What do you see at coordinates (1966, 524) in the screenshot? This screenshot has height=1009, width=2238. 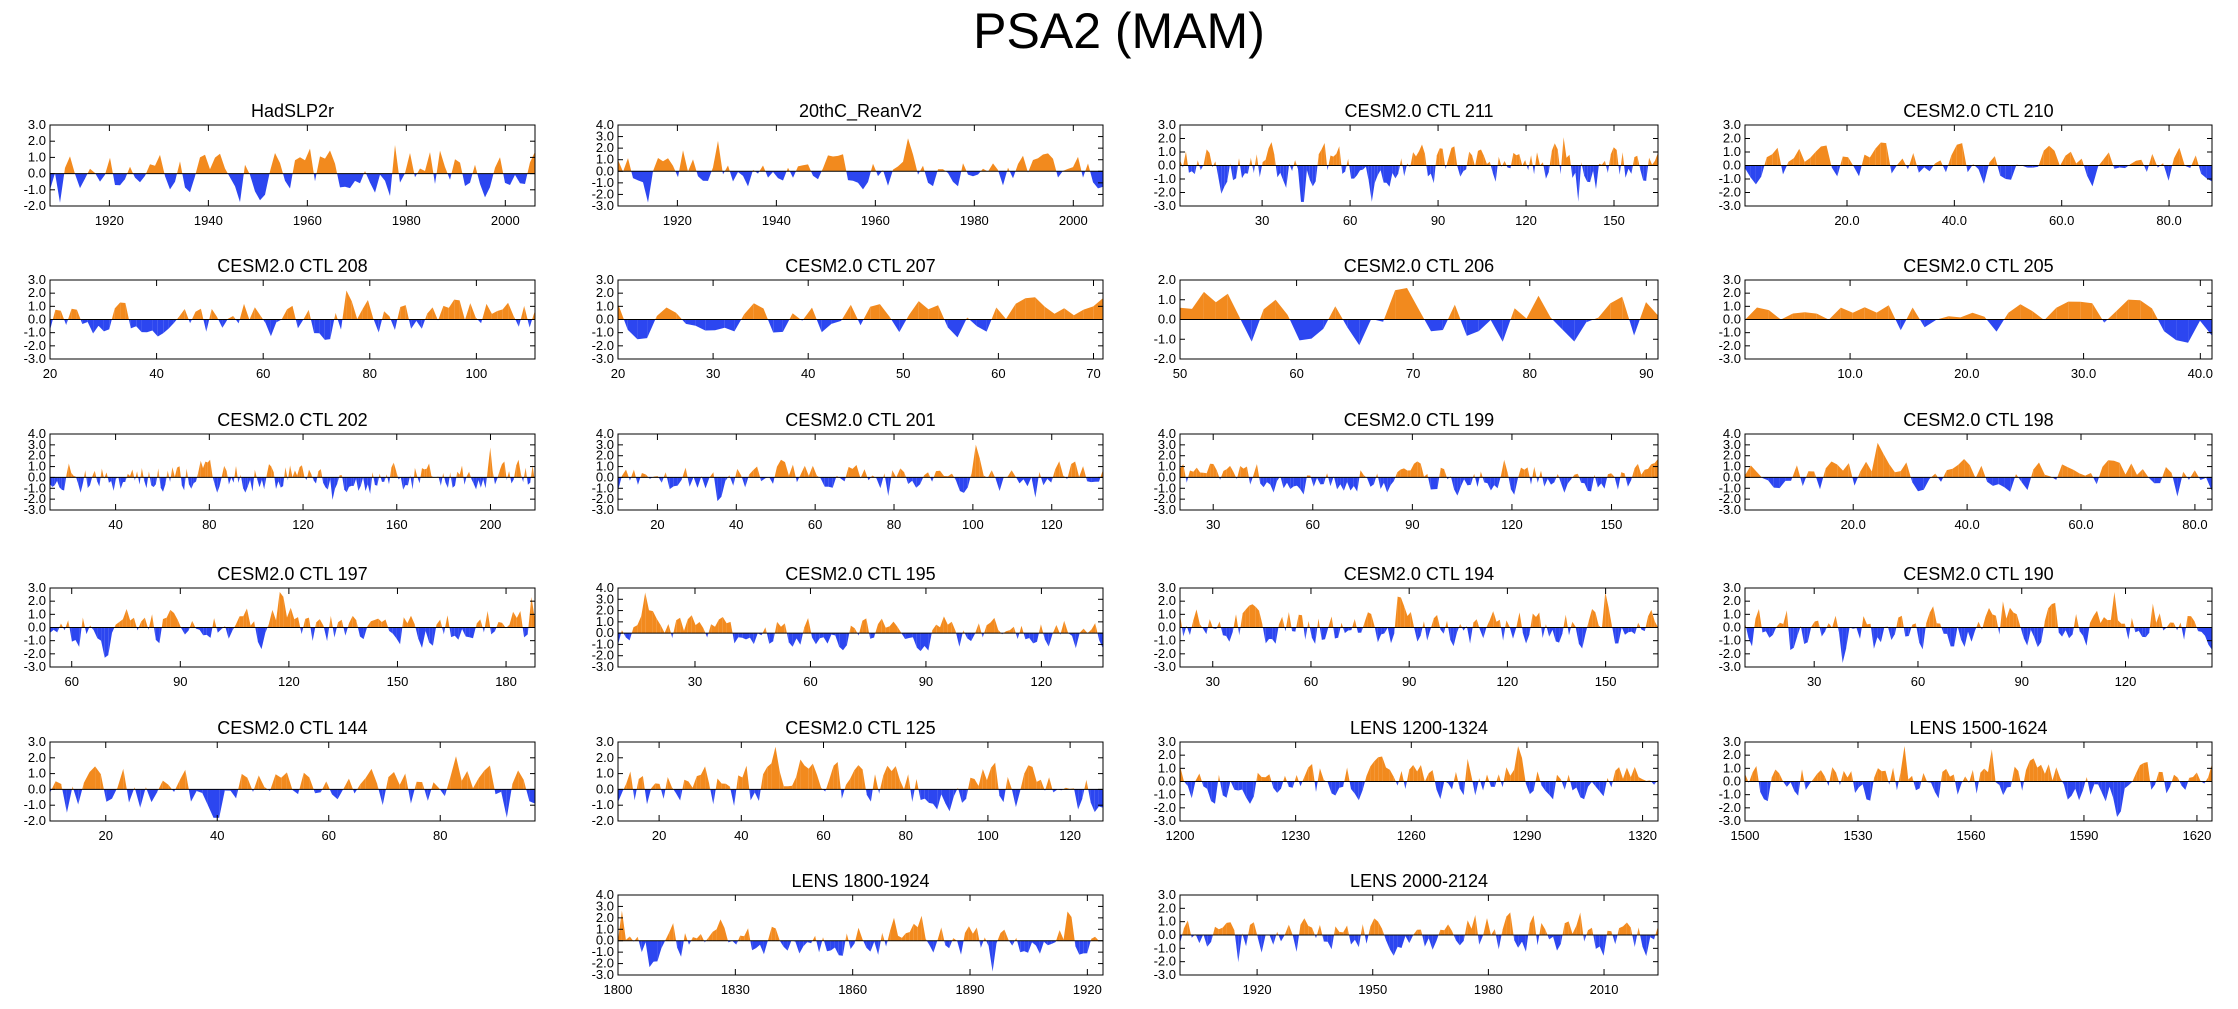 I see `x-tick-label: 40.0` at bounding box center [1966, 524].